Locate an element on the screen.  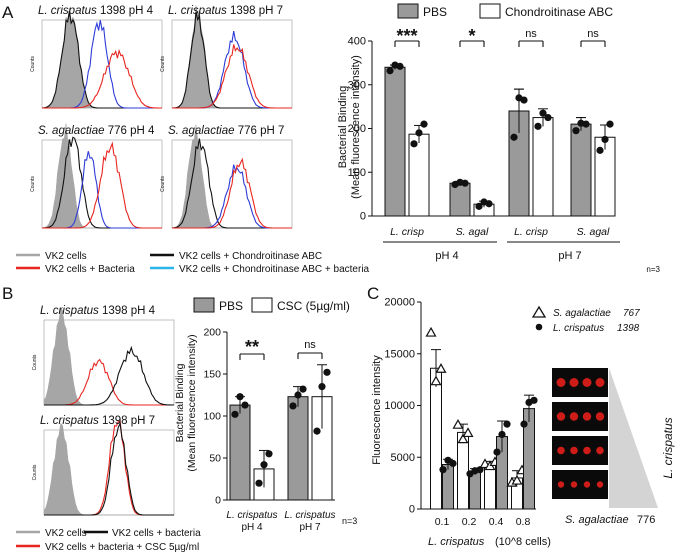
chart-b-sig-label: ** is located at coordinates (252, 347).